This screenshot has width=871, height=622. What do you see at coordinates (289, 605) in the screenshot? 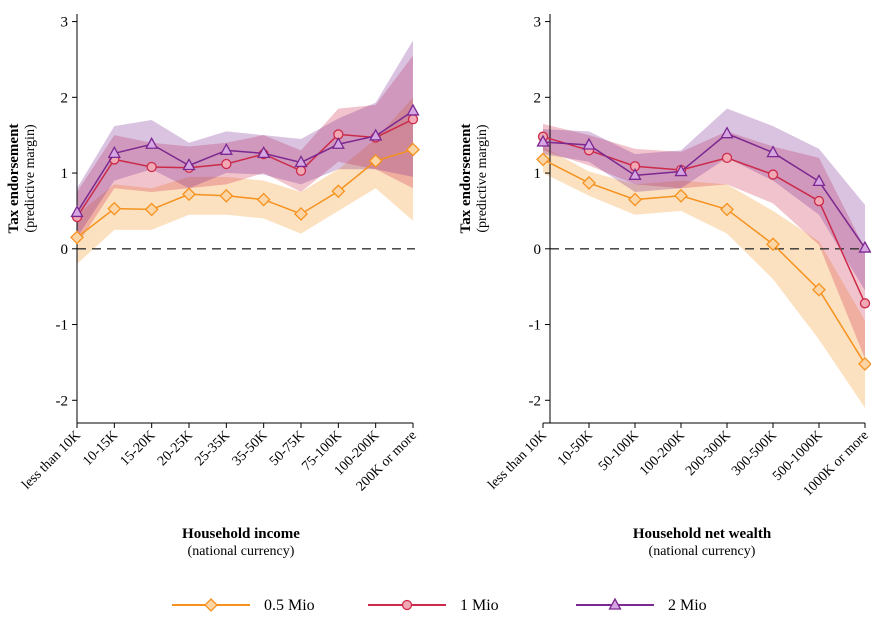
I see `legend-label: 0.5 Mio` at bounding box center [289, 605].